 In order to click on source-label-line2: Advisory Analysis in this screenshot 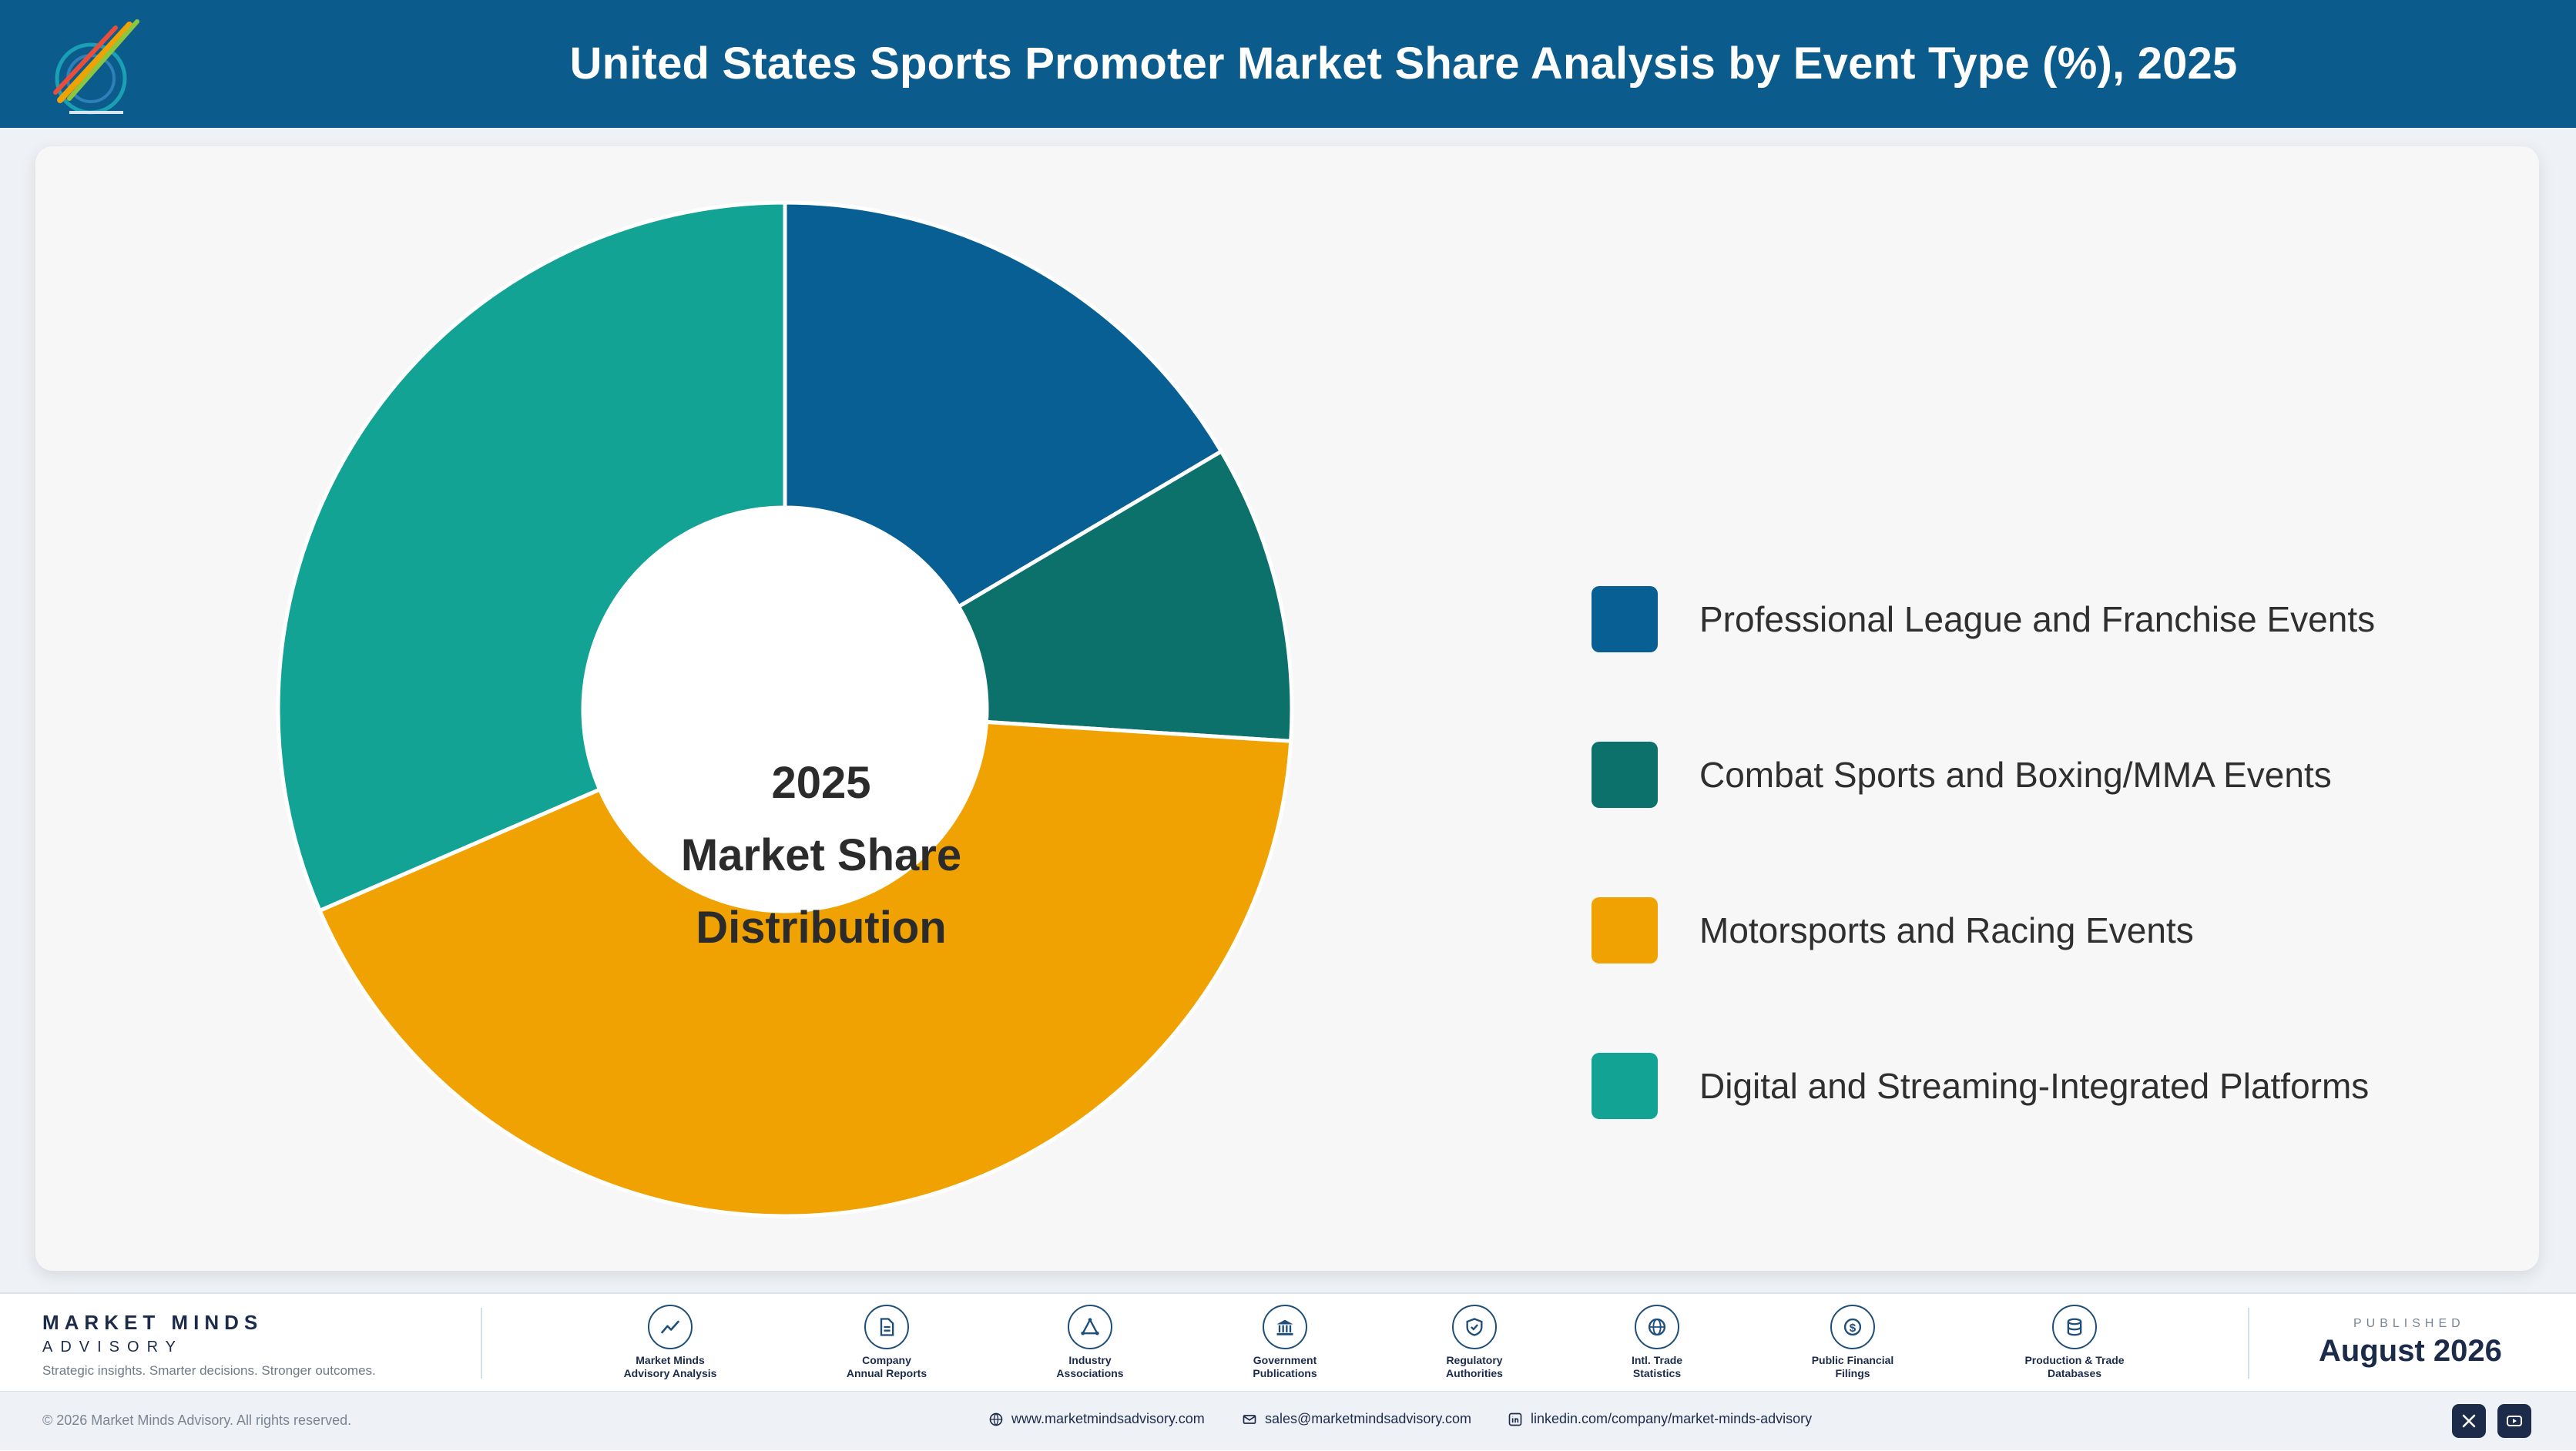, I will do `click(670, 1373)`.